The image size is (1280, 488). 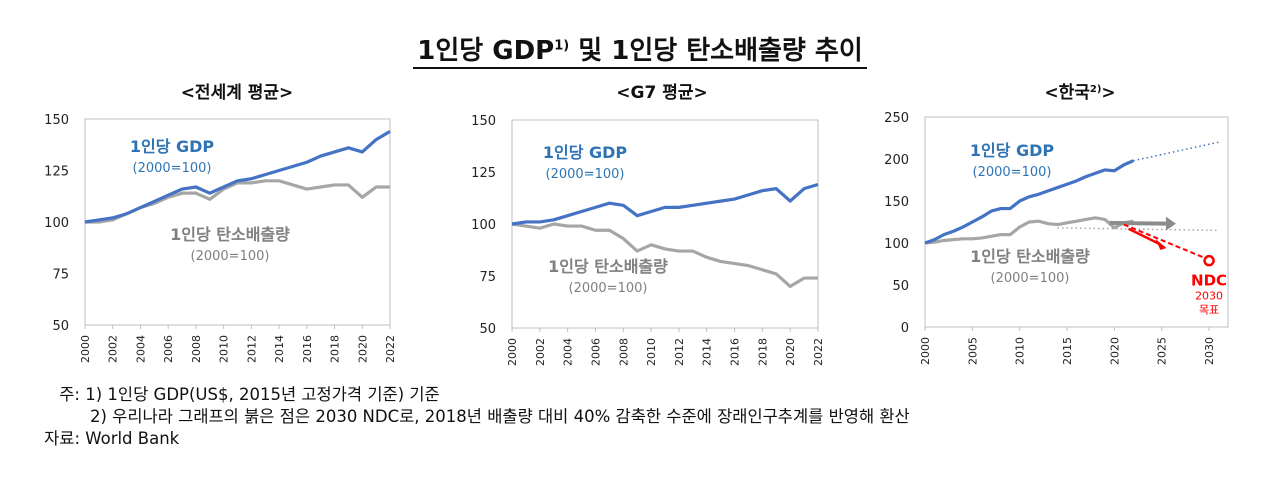 I want to click on ndc-dashed-line, so click(x=1164, y=241).